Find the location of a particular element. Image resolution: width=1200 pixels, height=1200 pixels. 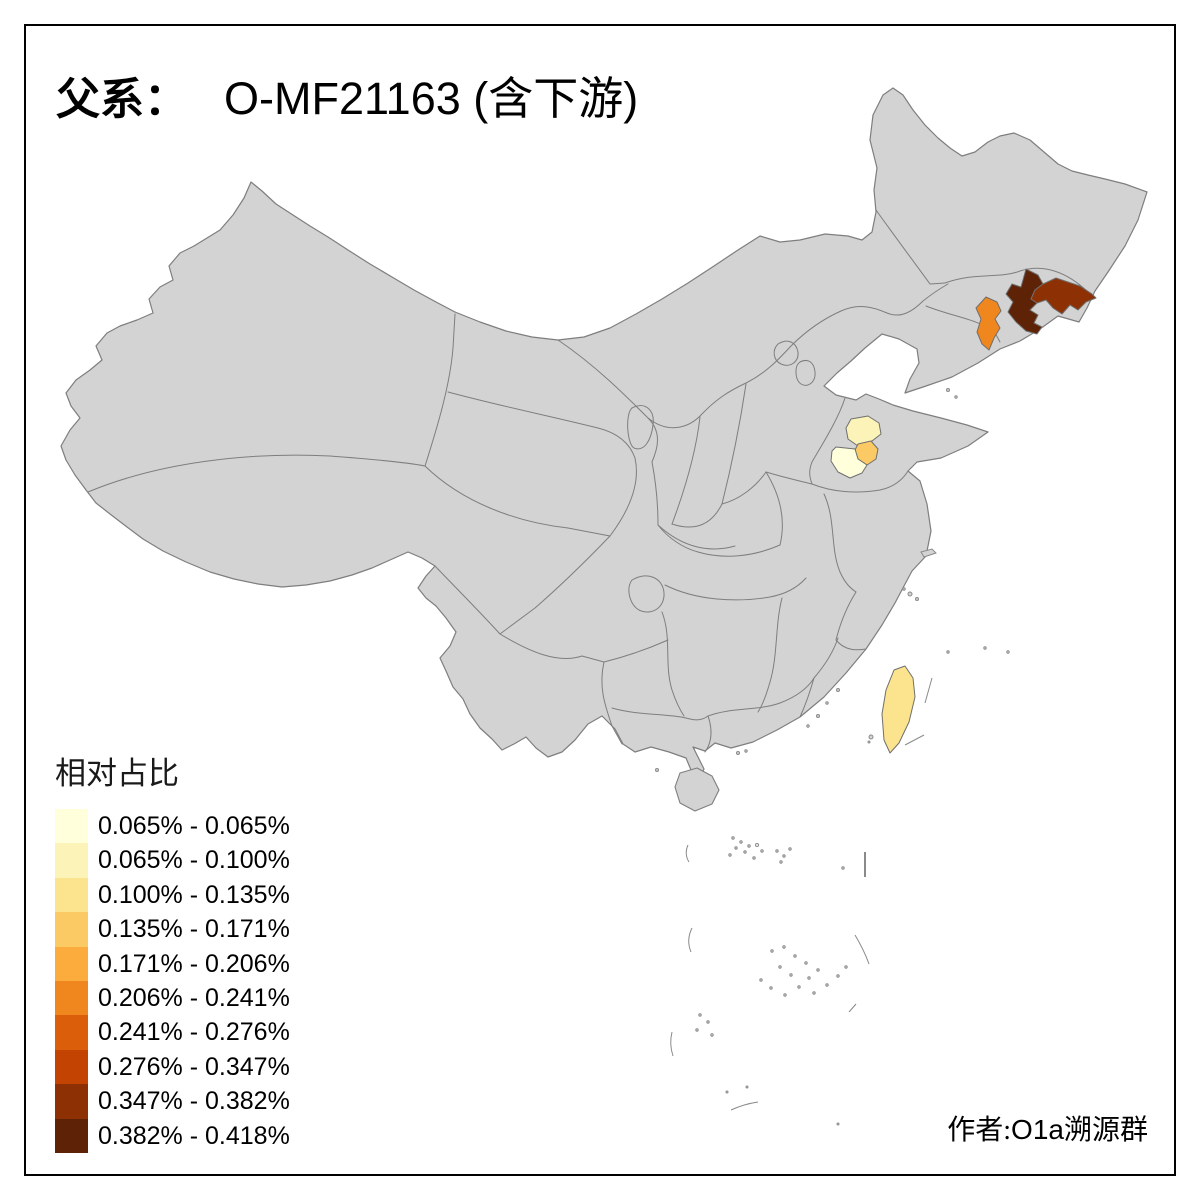

legend-class-row: 0.241% - 0.276% is located at coordinates (172, 1032).